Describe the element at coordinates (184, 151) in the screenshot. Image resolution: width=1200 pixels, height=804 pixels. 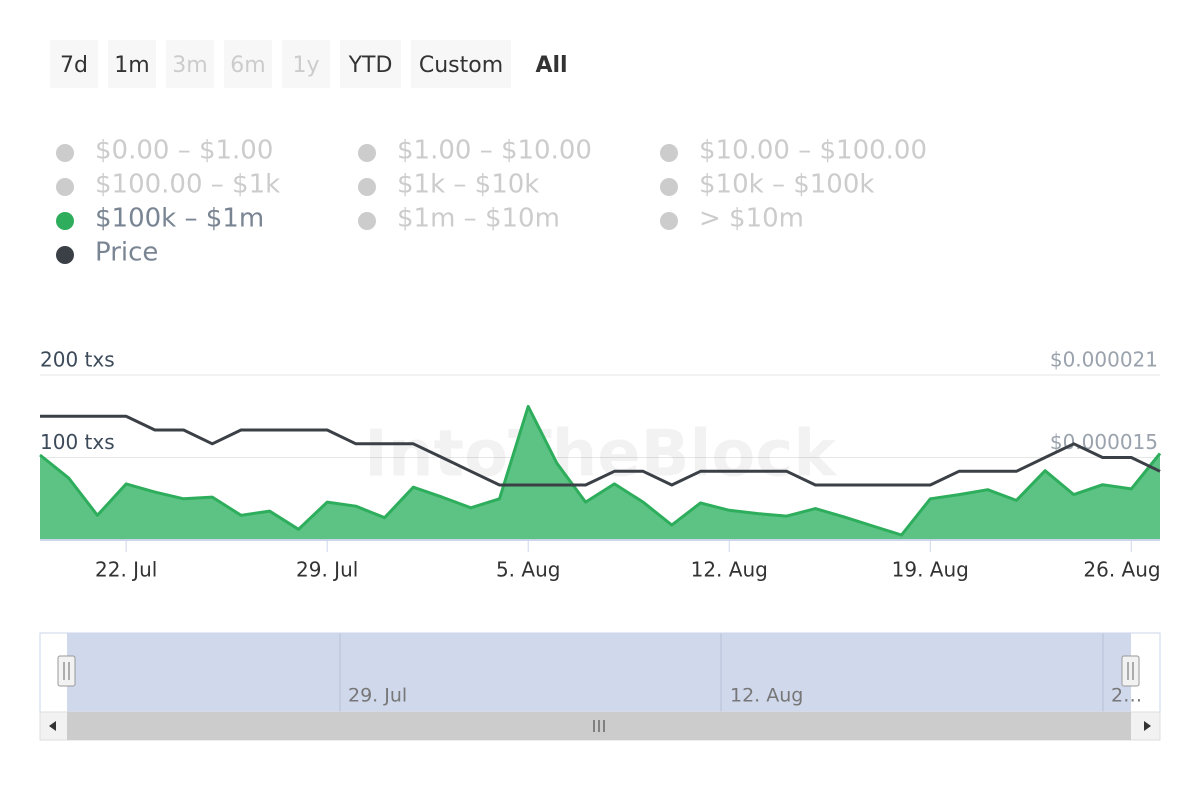
I see `legend-label: $0.00 – $1.00` at that location.